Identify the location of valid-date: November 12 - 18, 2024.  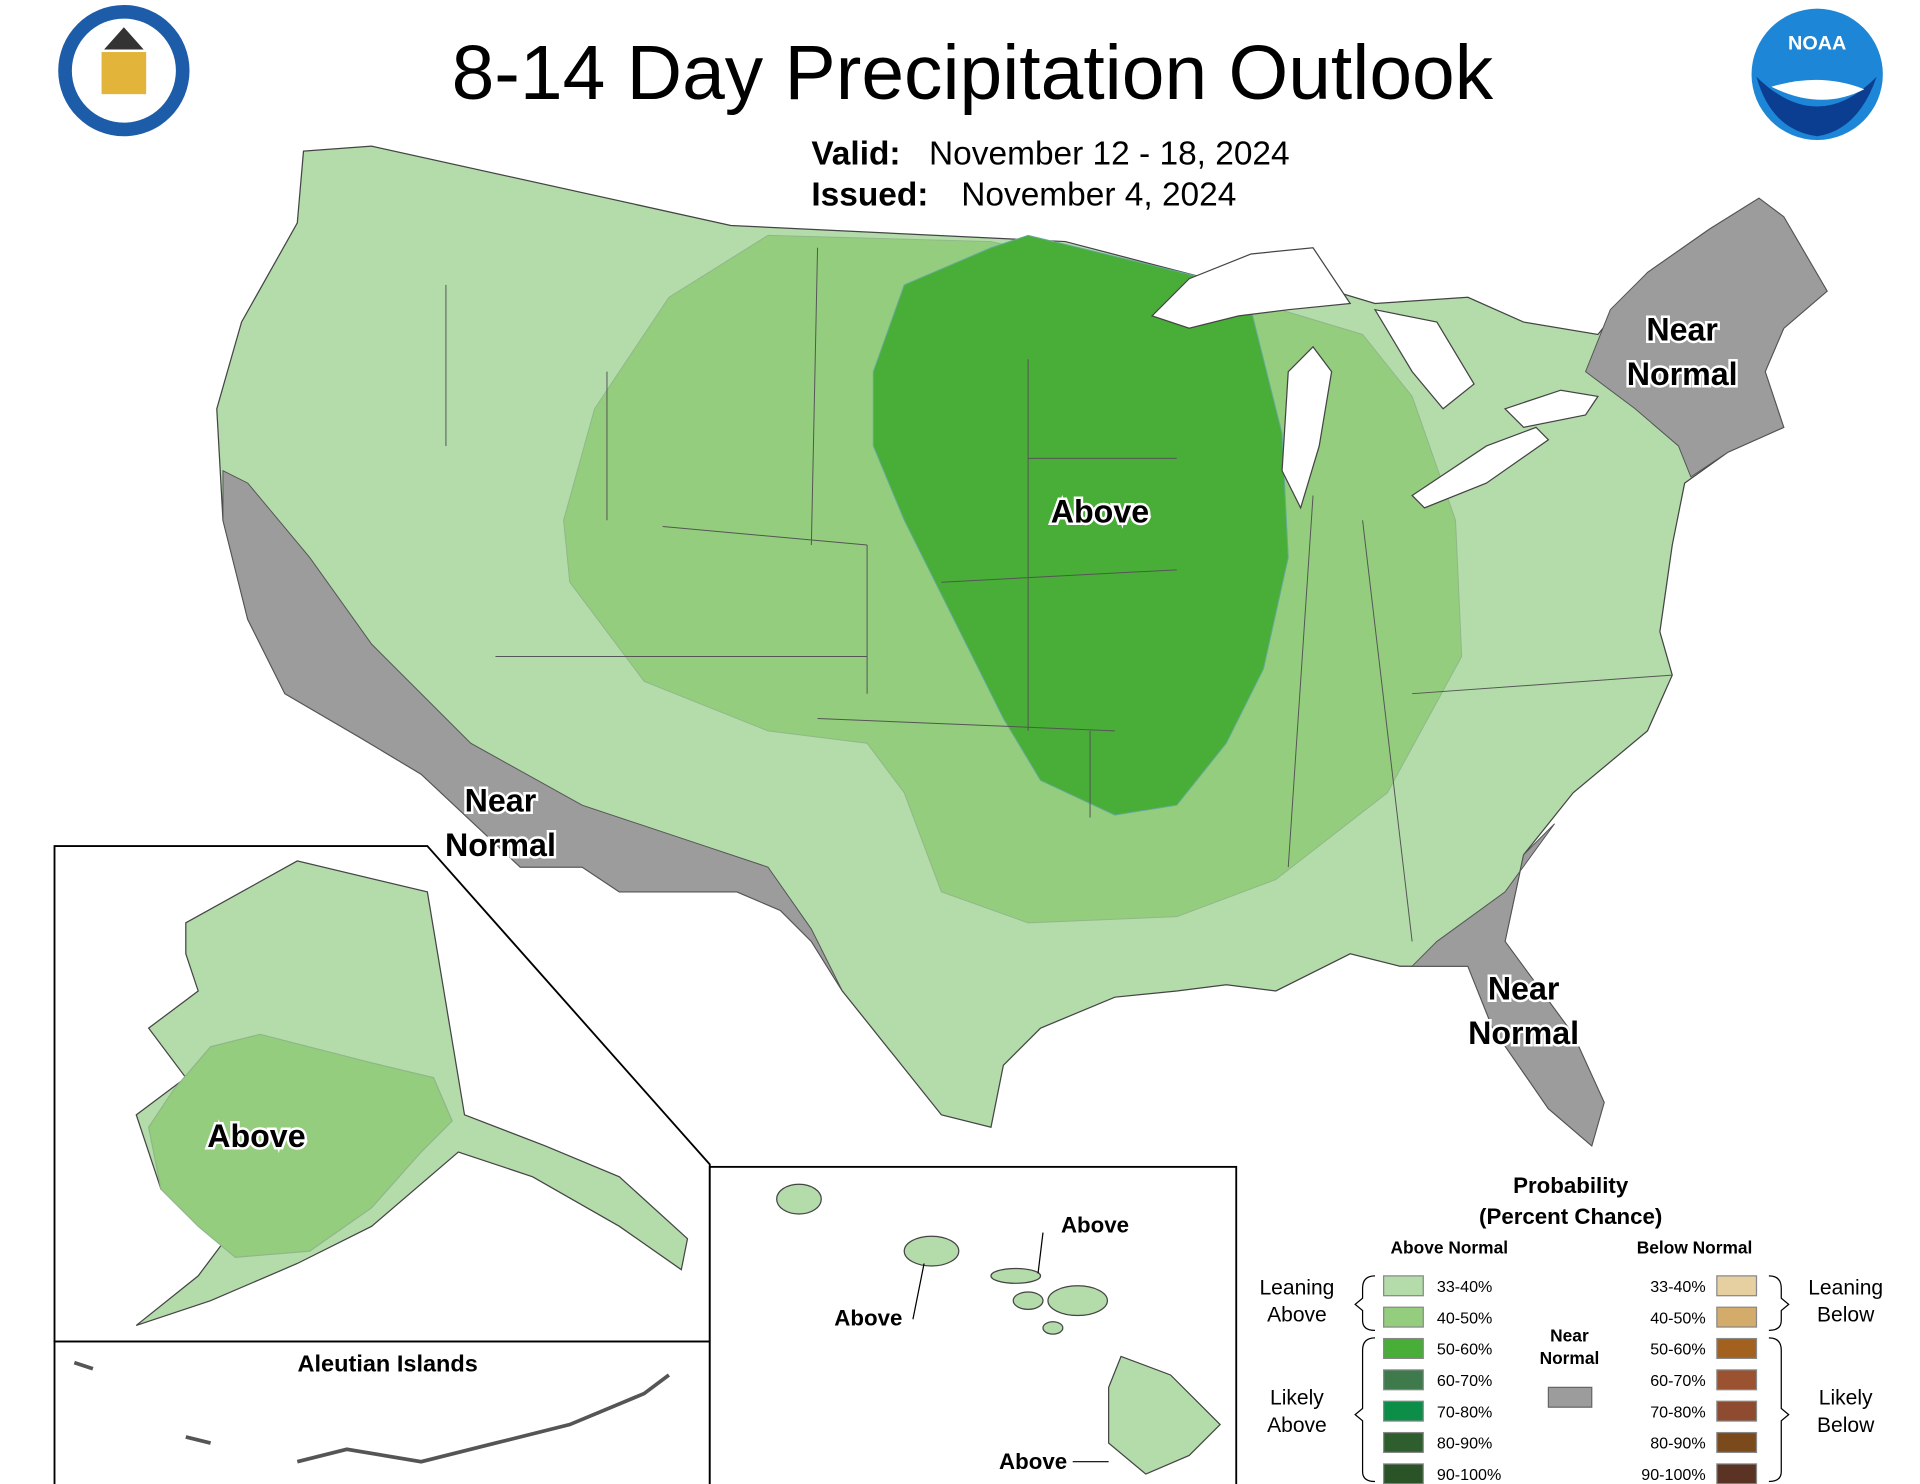
(1109, 154).